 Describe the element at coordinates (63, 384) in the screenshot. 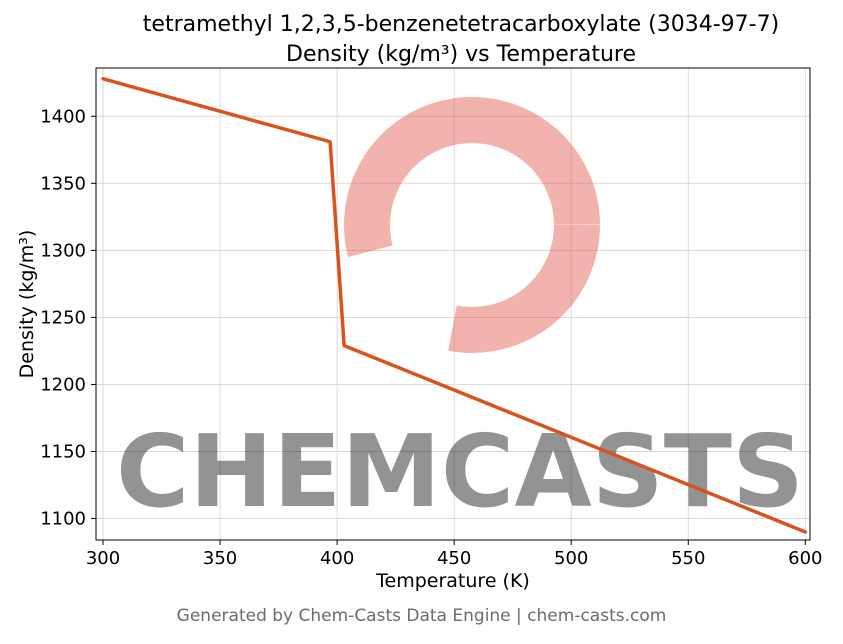

I see `y-tick-label: 1200` at that location.